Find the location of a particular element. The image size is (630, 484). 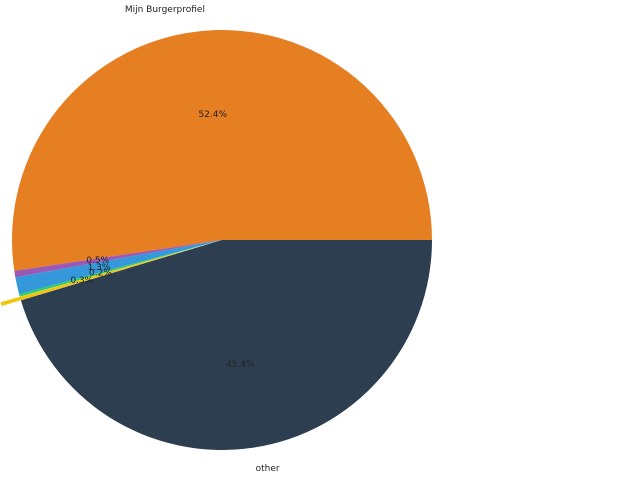

pie-slice-mbp-adminpaneel is located at coordinates (118, 259).